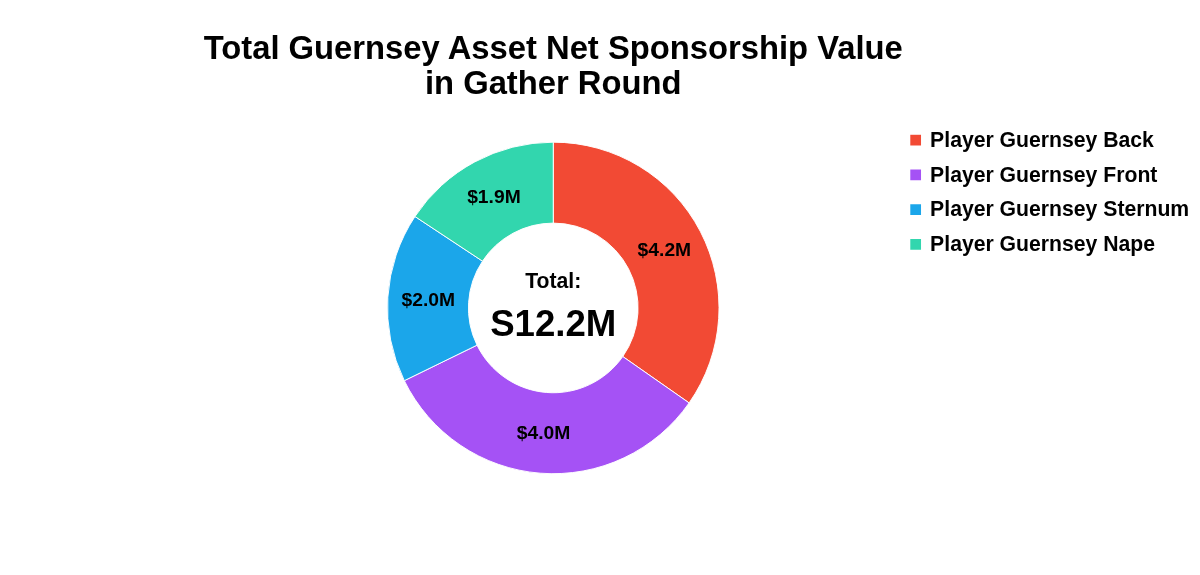  Describe the element at coordinates (428, 299) in the screenshot. I see `data-label: $2.0M` at that location.